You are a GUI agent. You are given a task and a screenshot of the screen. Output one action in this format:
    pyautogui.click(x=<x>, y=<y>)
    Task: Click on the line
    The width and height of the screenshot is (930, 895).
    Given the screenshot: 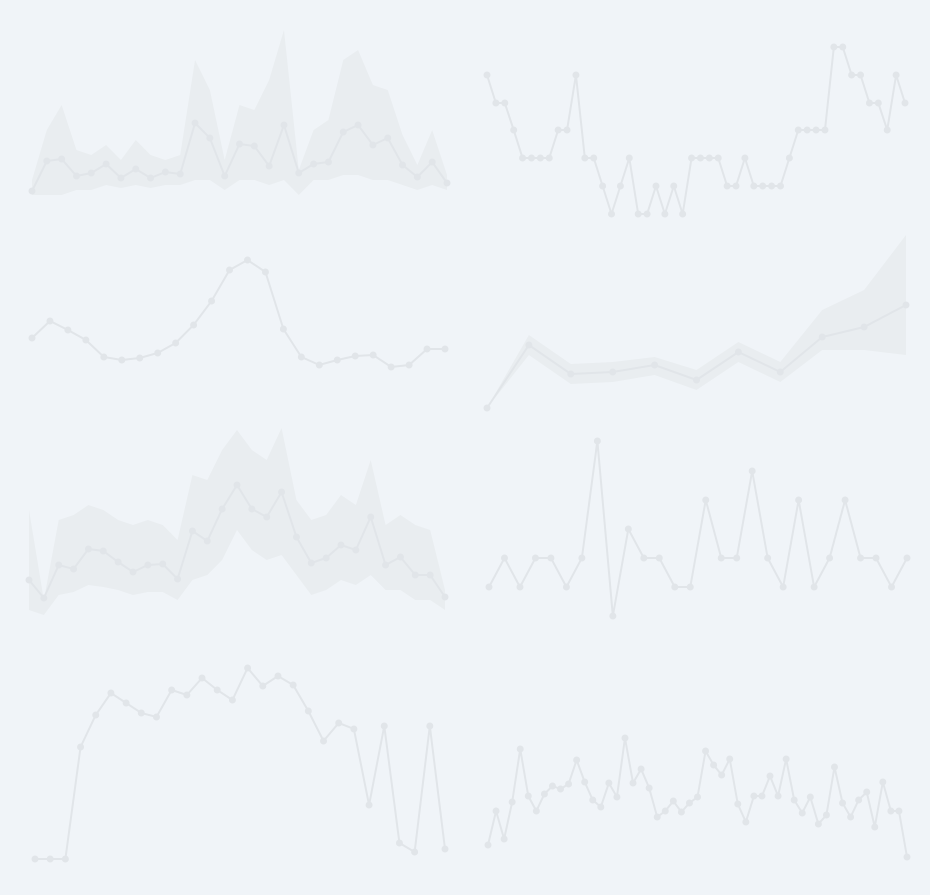 What is the action you would take?
    pyautogui.click(x=240, y=763)
    